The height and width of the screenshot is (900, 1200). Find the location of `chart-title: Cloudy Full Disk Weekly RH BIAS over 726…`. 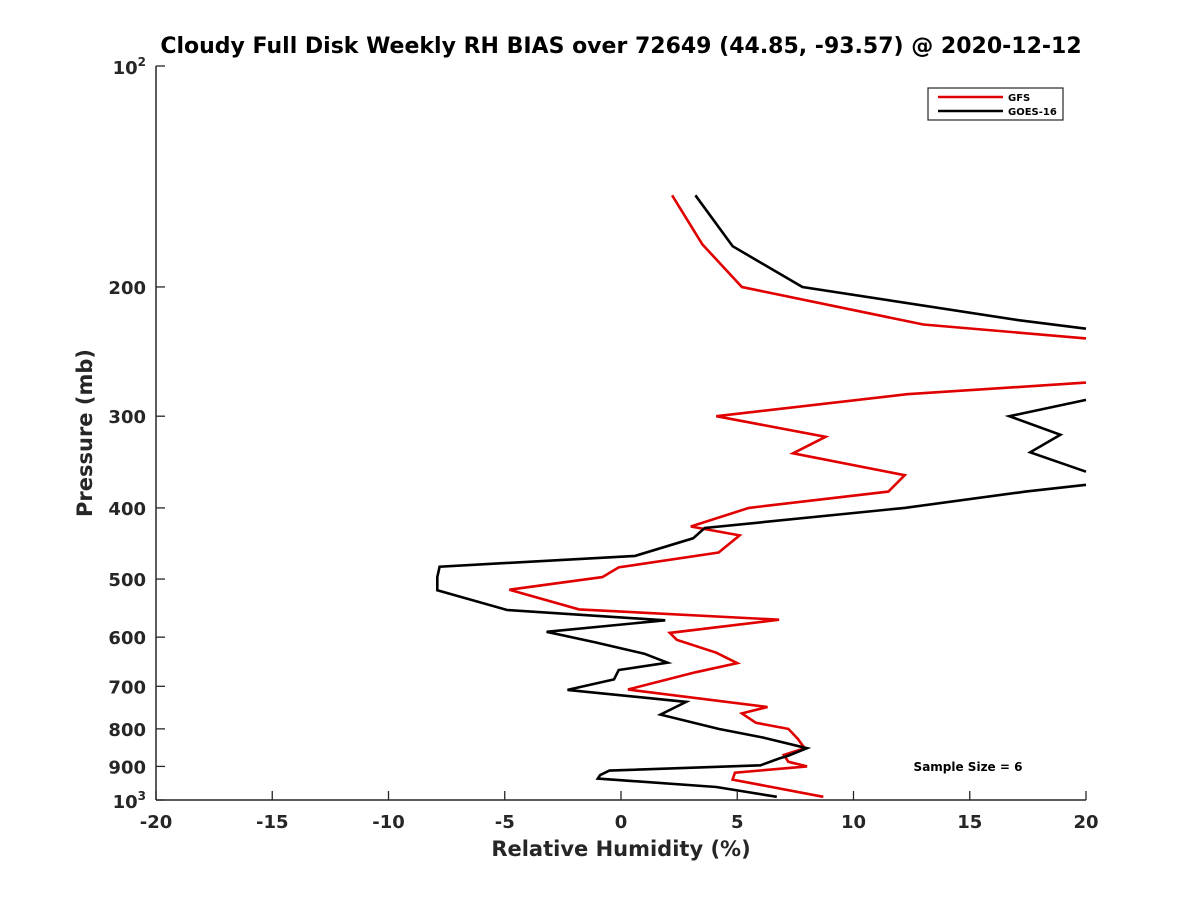

chart-title: Cloudy Full Disk Weekly RH BIAS over 726… is located at coordinates (620, 46).